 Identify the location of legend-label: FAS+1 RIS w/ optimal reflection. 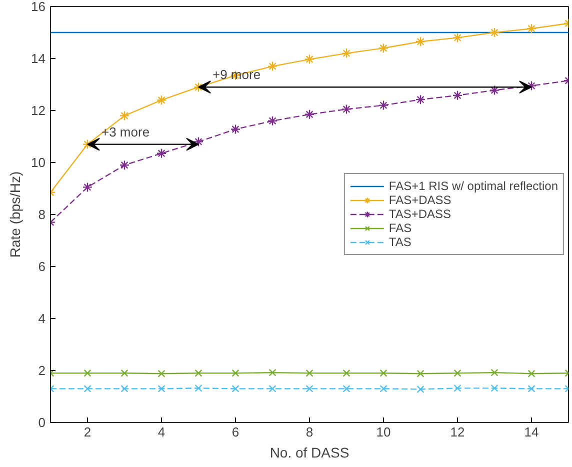
(473, 186).